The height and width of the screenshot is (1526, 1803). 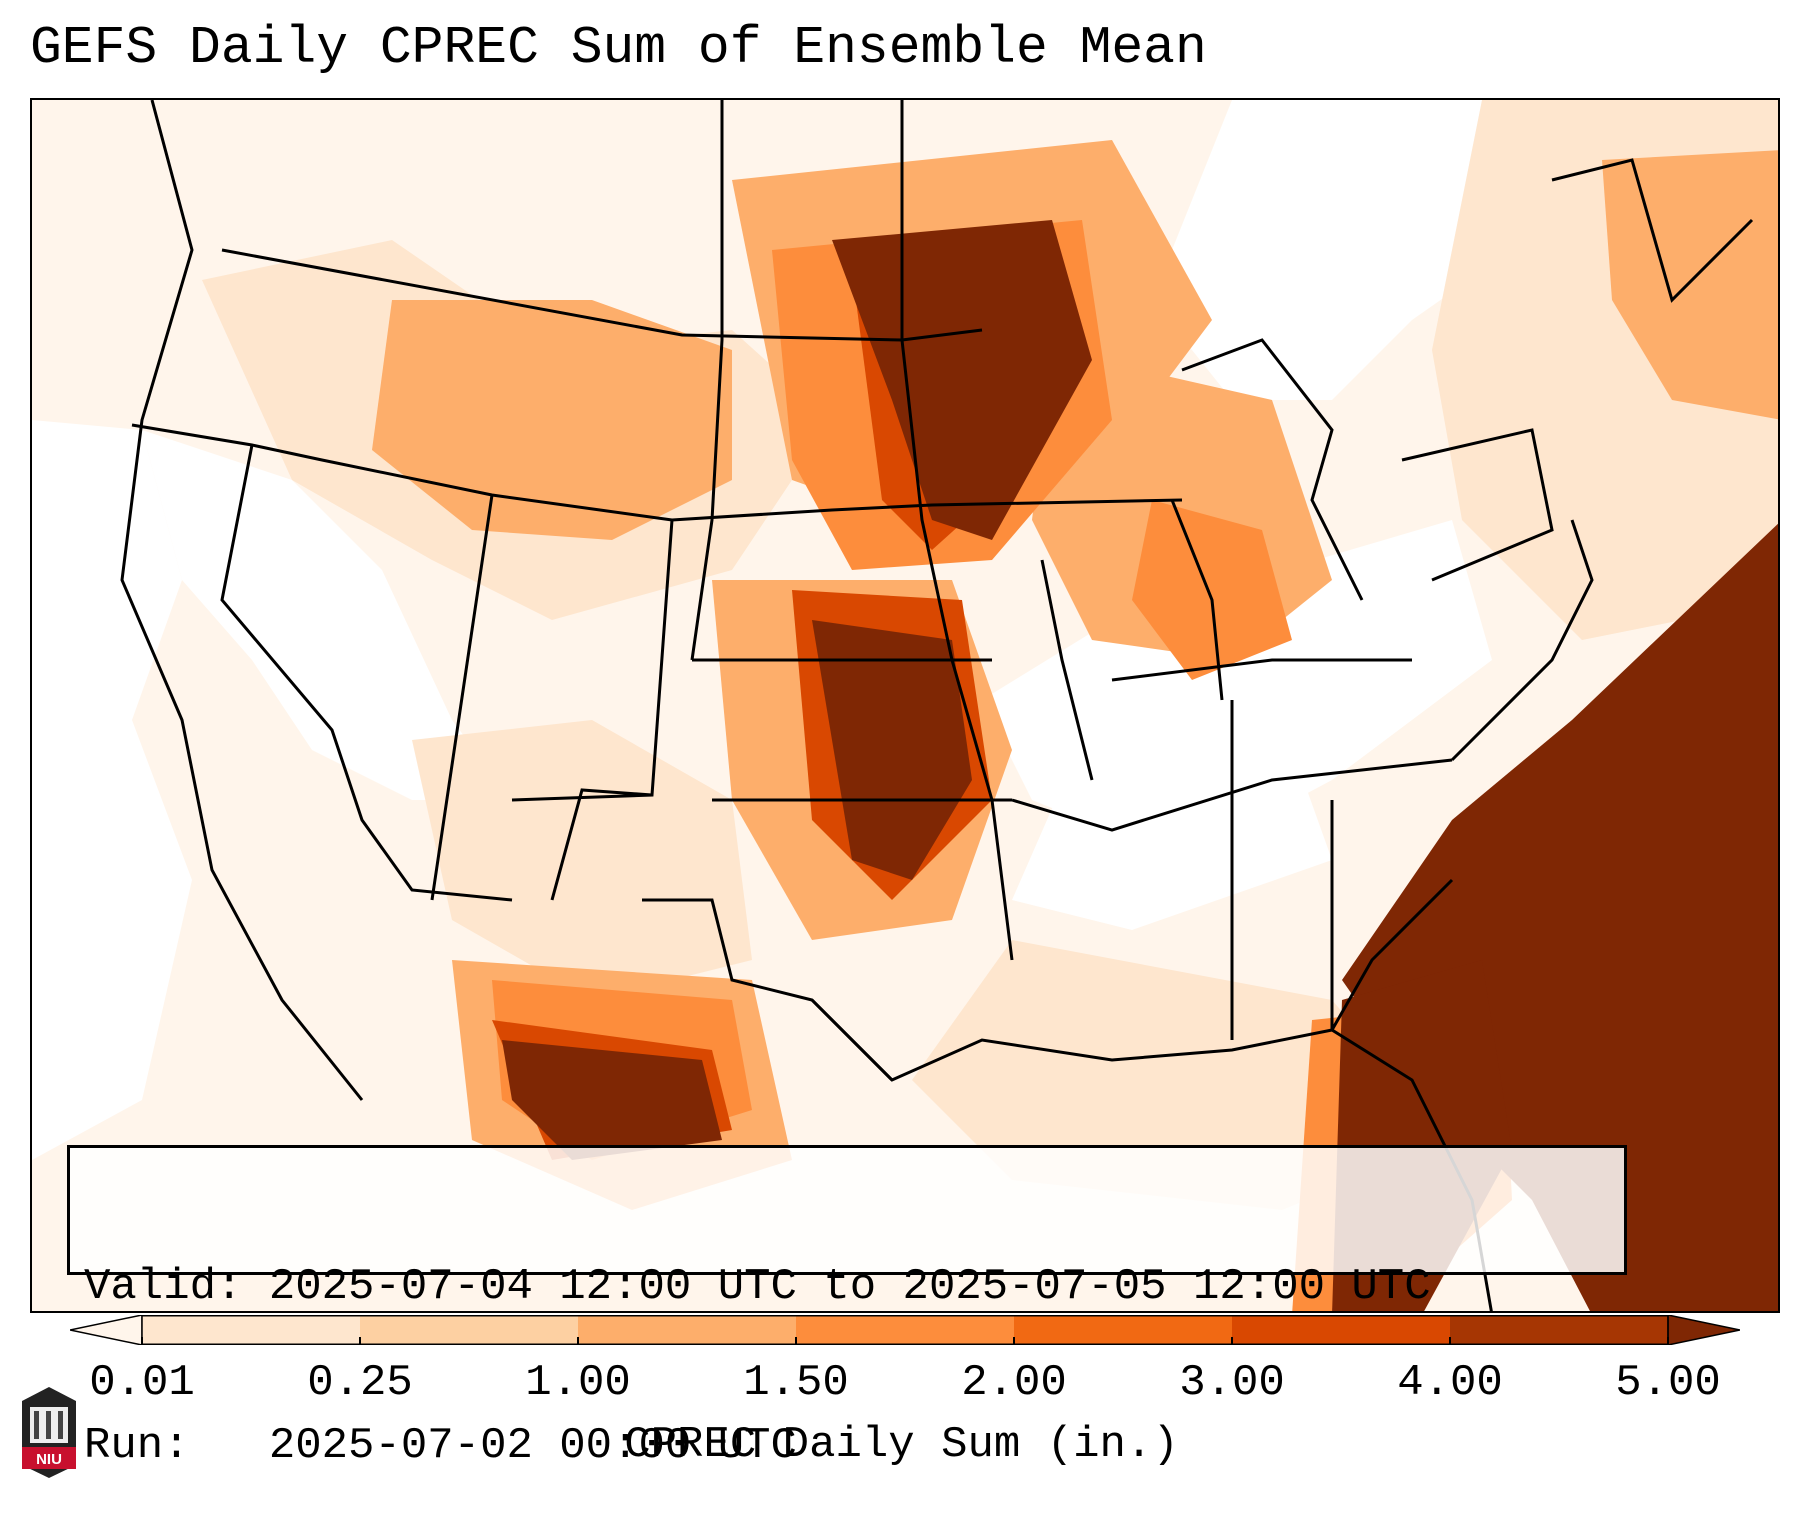 What do you see at coordinates (440, 1446) in the screenshot?
I see `run-time-line: Run: 2025-07-02 00:00 UTC` at bounding box center [440, 1446].